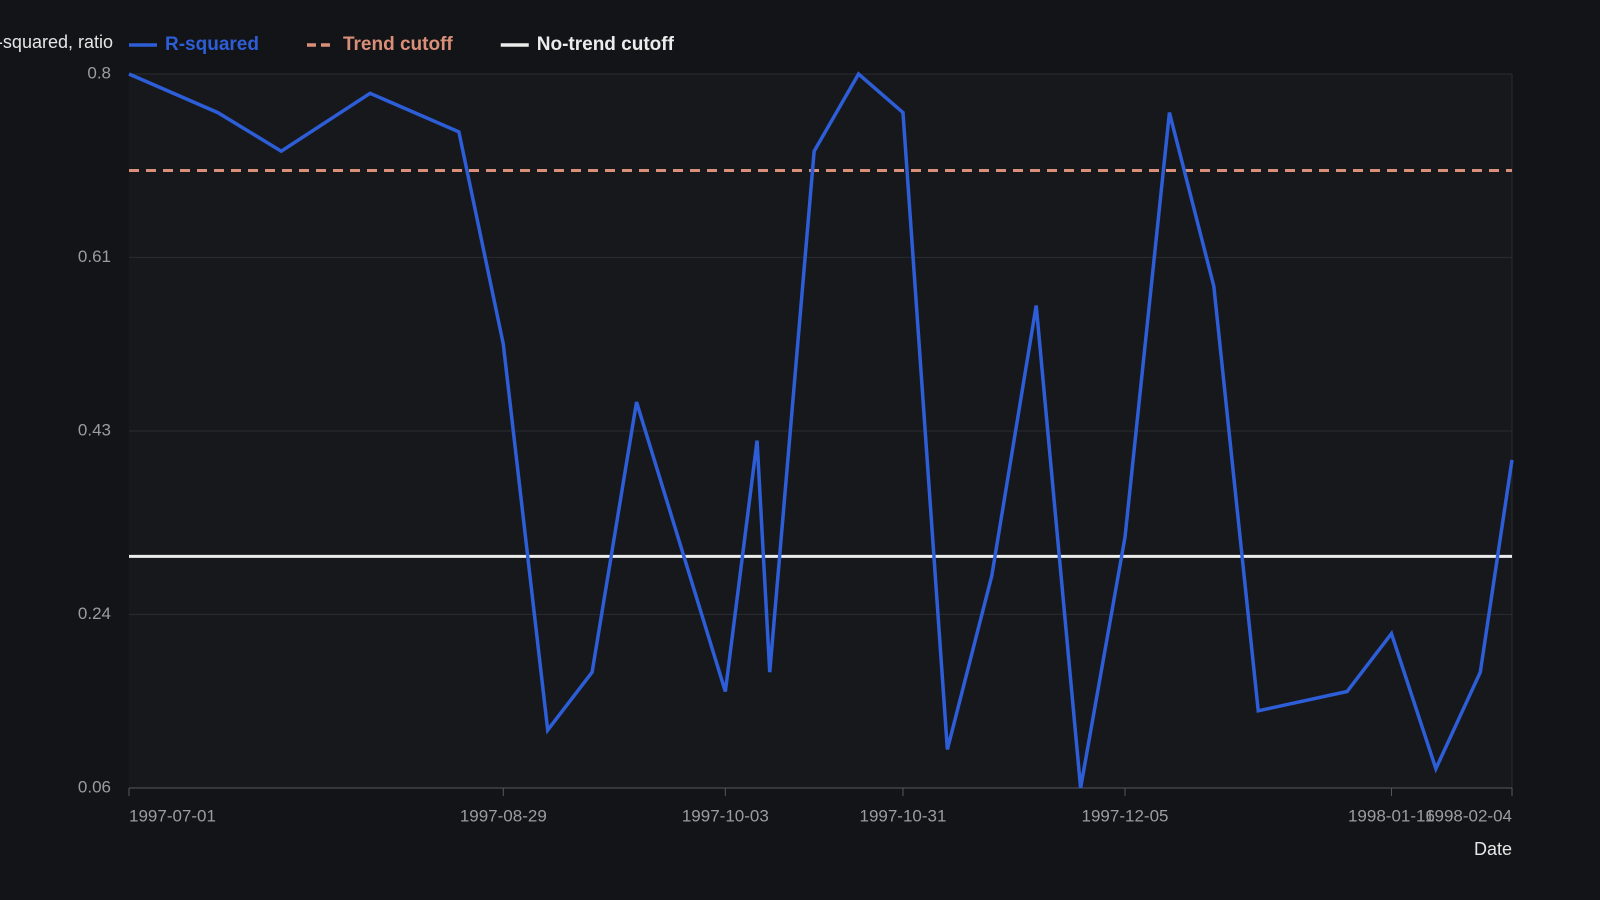 This screenshot has height=900, width=1600. Describe the element at coordinates (902, 815) in the screenshot. I see `x-tick-label: 1997-10-31` at that location.